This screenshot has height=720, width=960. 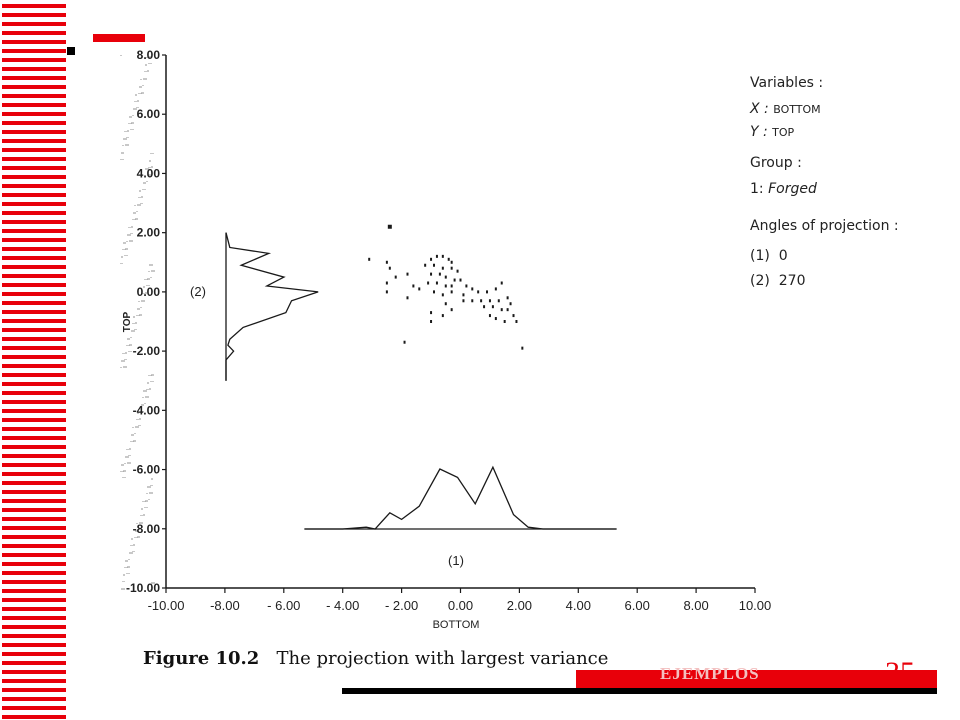 I want to click on x-tick-label: 8.00, so click(x=695, y=605).